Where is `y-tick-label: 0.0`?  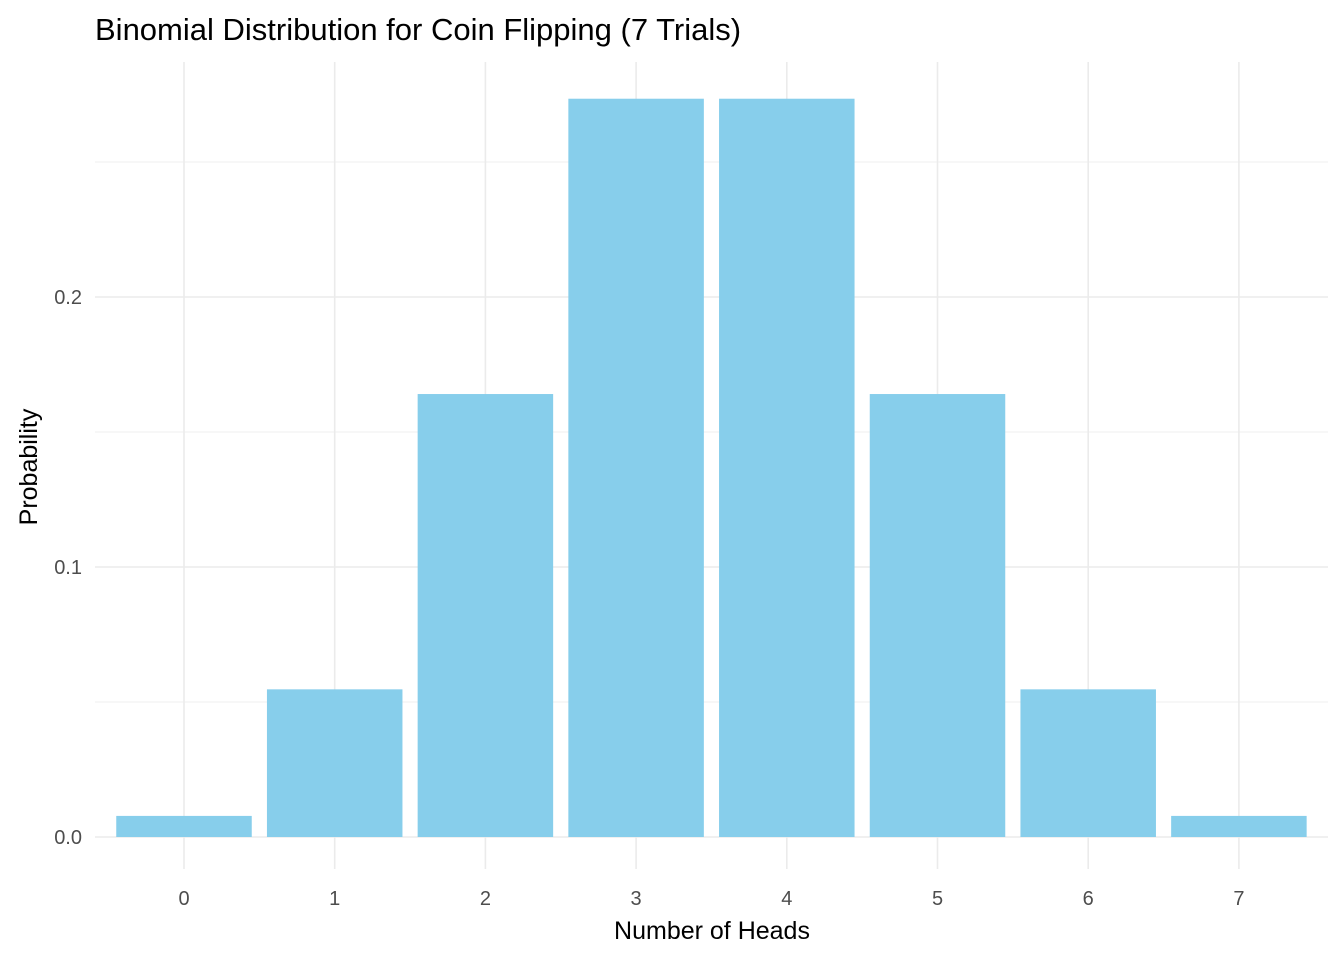 y-tick-label: 0.0 is located at coordinates (68, 838).